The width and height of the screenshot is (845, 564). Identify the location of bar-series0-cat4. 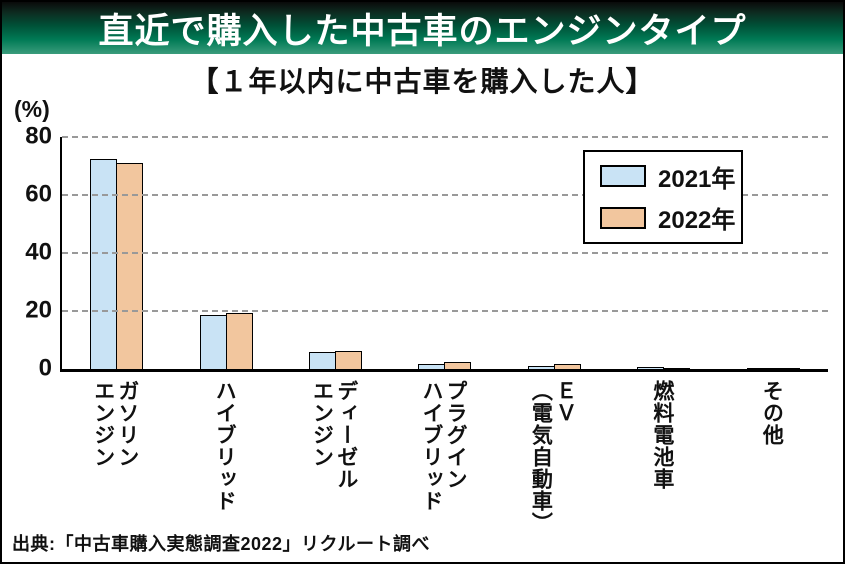
(541, 367).